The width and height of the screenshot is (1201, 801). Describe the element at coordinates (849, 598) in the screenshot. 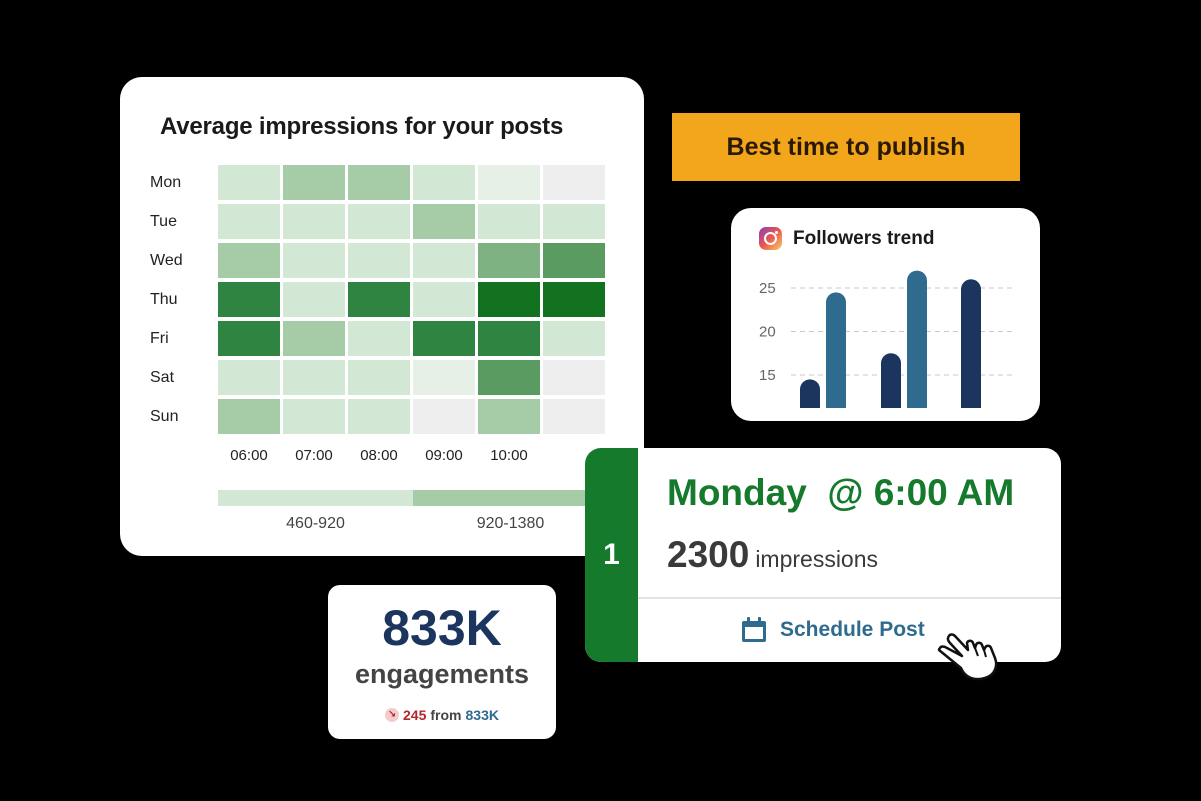

I see `divider` at that location.